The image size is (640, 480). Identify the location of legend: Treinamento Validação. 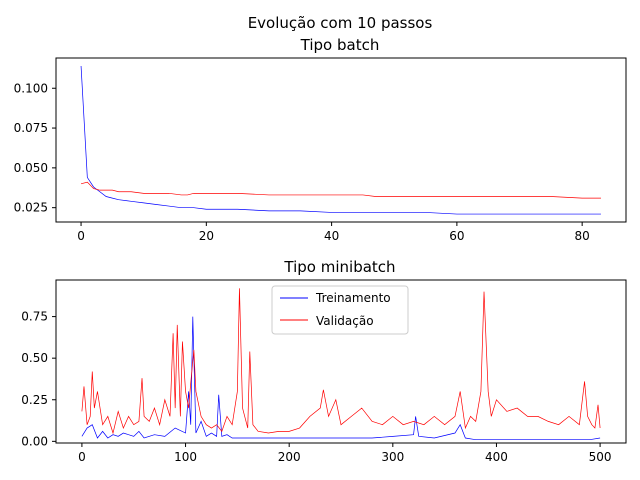
(340, 310).